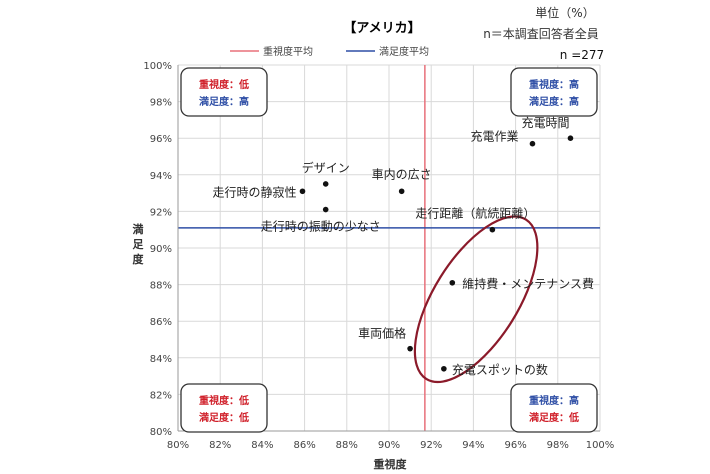 The image size is (710, 474). Describe the element at coordinates (558, 445) in the screenshot. I see `x-tick-label: 98%` at that location.